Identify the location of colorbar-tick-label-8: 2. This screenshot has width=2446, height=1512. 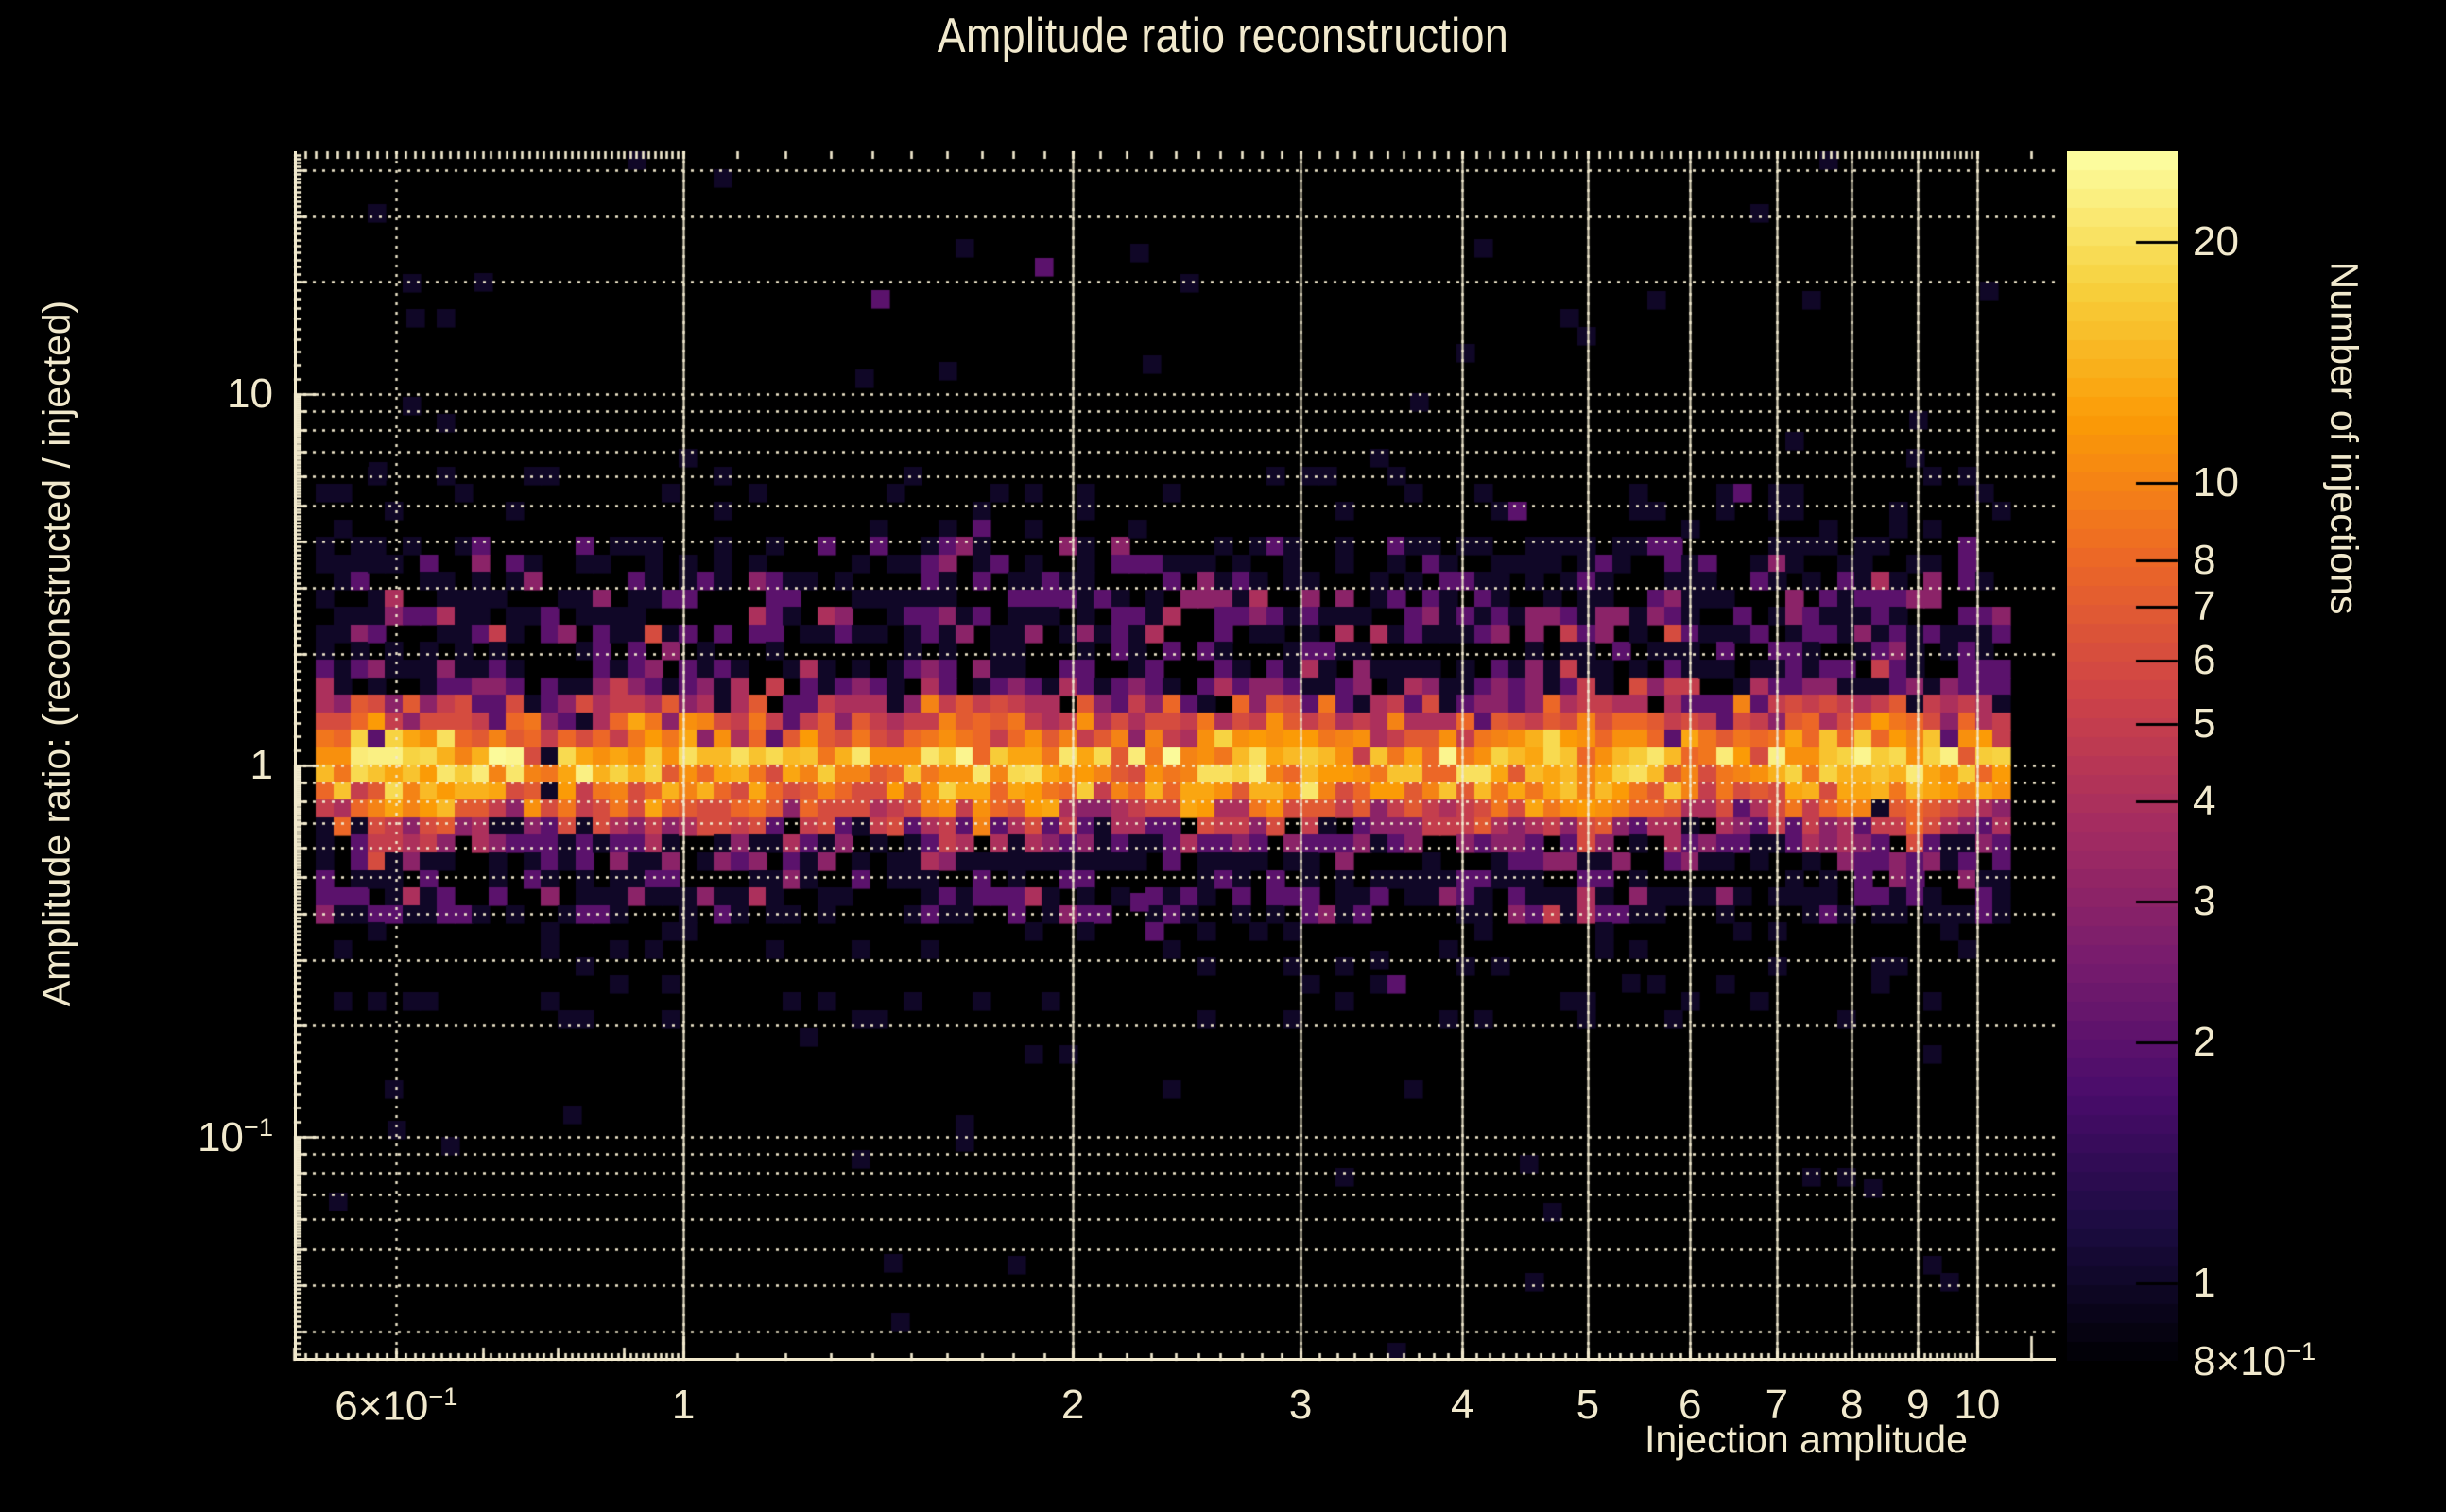
(2204, 1042).